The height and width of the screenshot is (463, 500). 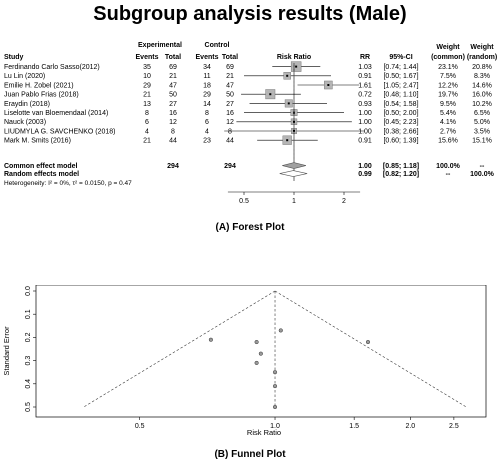 What do you see at coordinates (250, 14) in the screenshot?
I see `page-title: Subgroup analysis results (Male)` at bounding box center [250, 14].